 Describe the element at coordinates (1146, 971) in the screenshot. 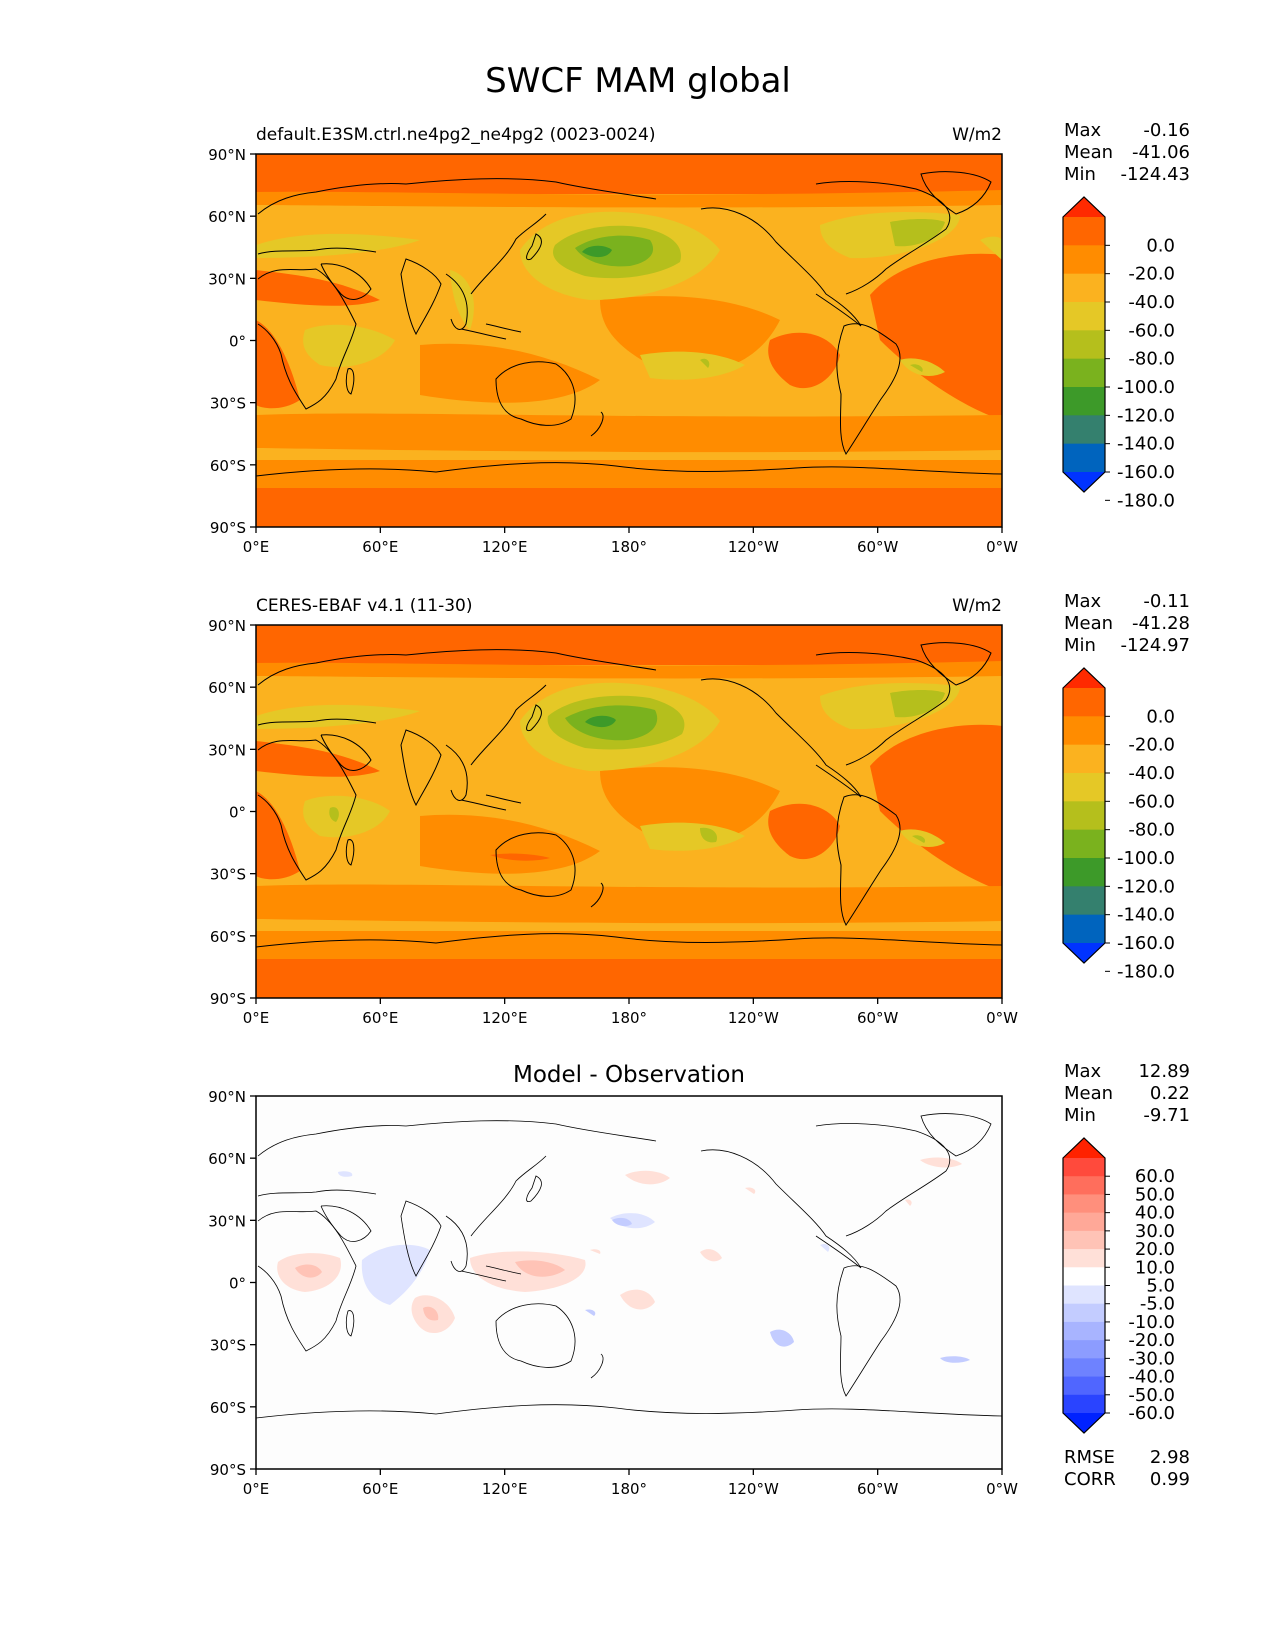

I see `colorbar-tick-label: -180.0` at that location.